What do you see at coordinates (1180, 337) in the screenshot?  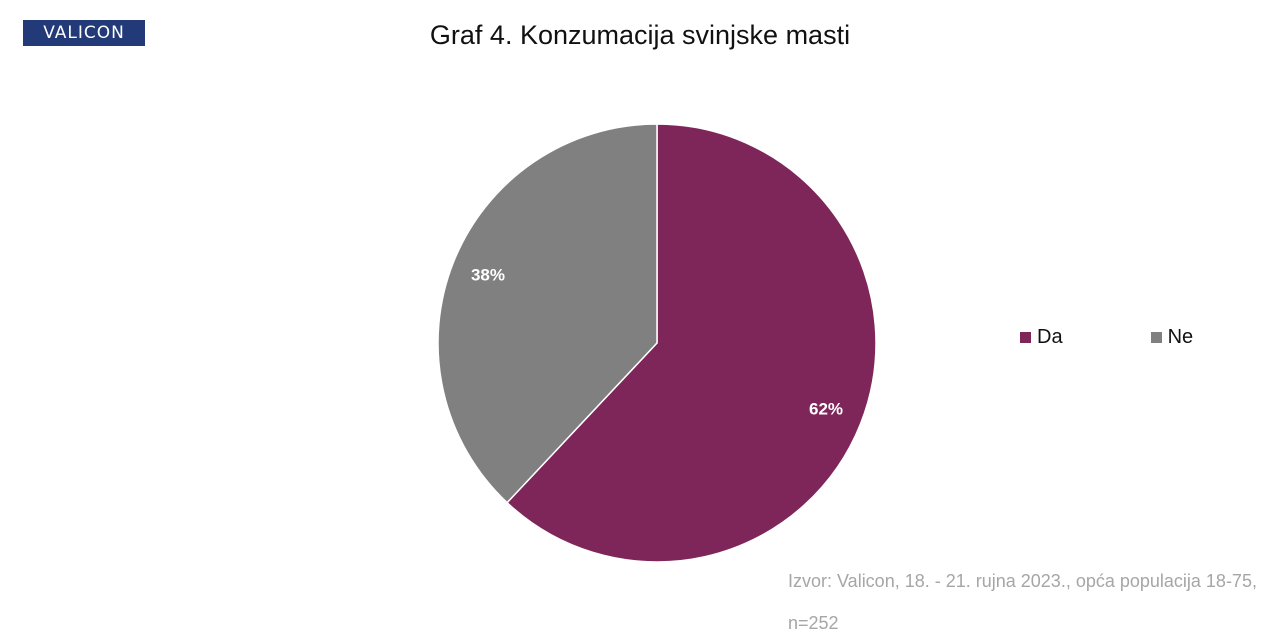 I see `legend-label-ne: Ne` at bounding box center [1180, 337].